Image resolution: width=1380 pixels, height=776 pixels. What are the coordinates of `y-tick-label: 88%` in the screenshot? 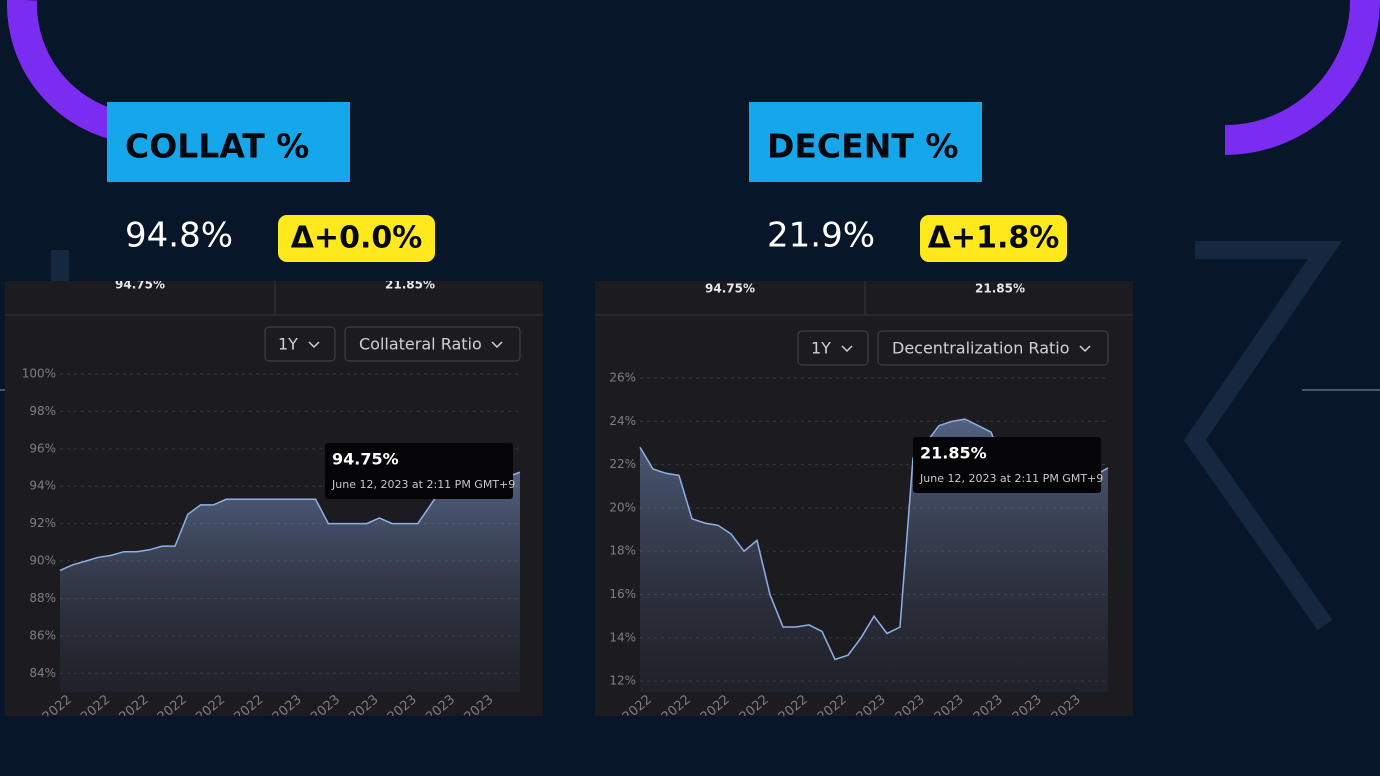 It's located at (42, 598).